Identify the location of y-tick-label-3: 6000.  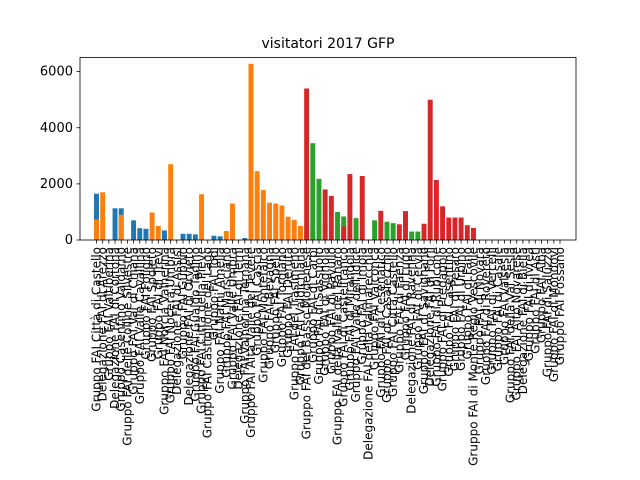
(56, 72).